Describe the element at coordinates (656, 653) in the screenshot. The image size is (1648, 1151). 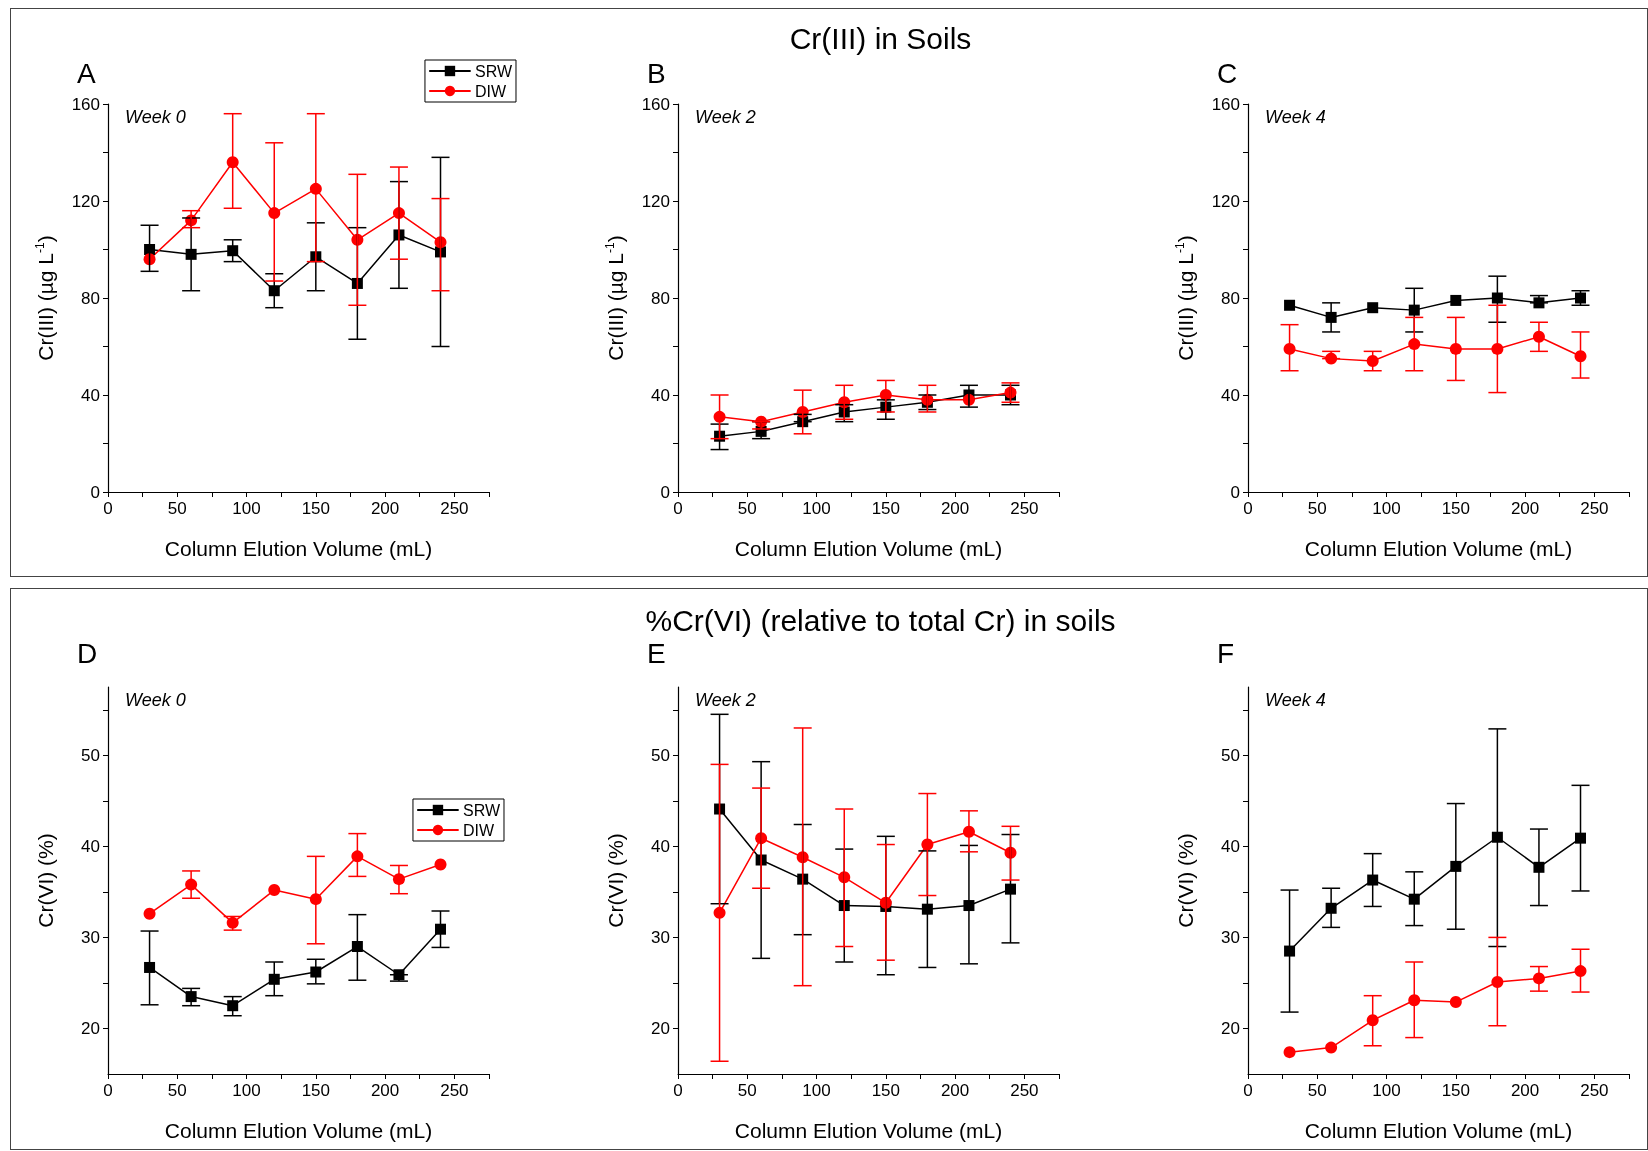
I see `chart-title: E` at that location.